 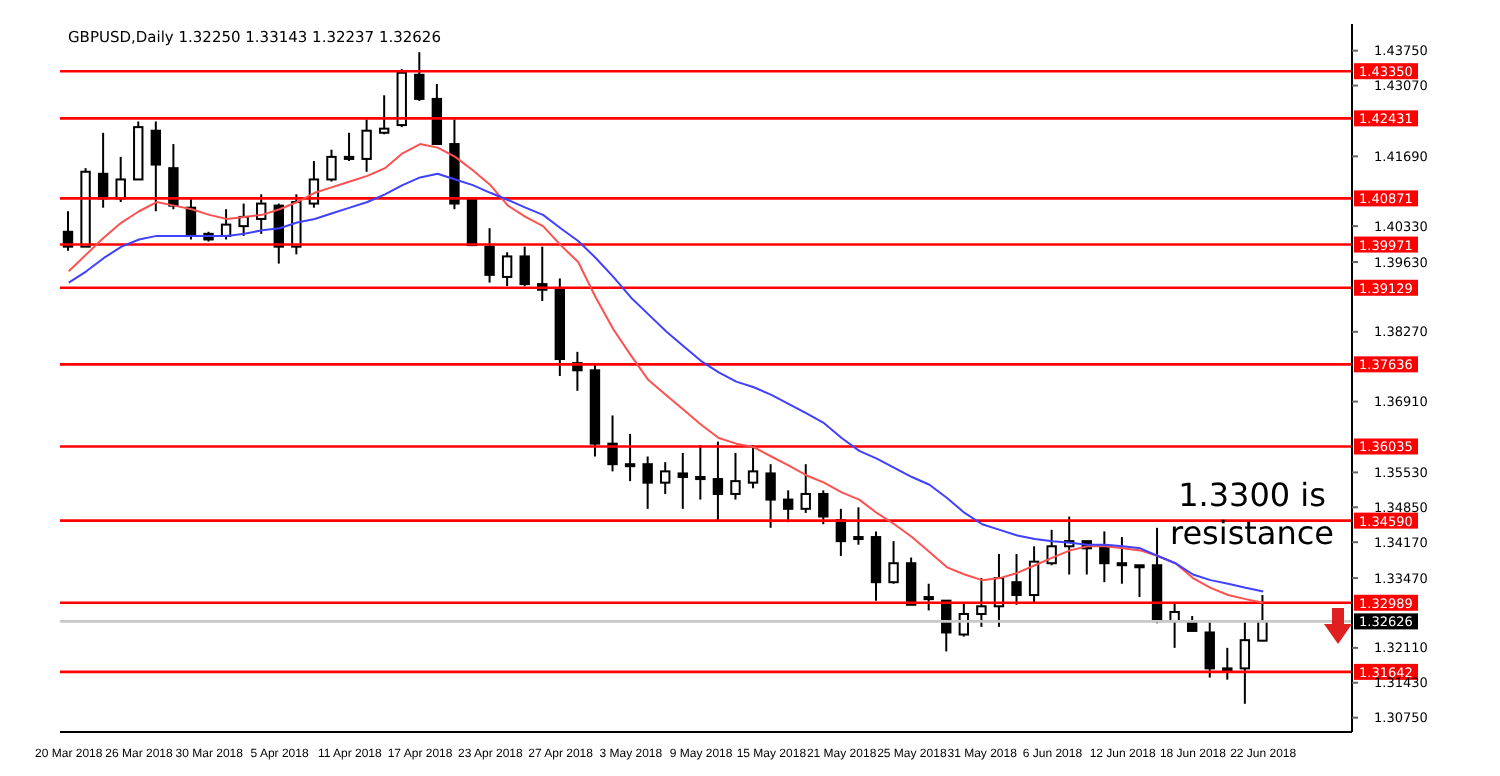 I want to click on annotation: 1.3300 is resistance, so click(x=1252, y=514).